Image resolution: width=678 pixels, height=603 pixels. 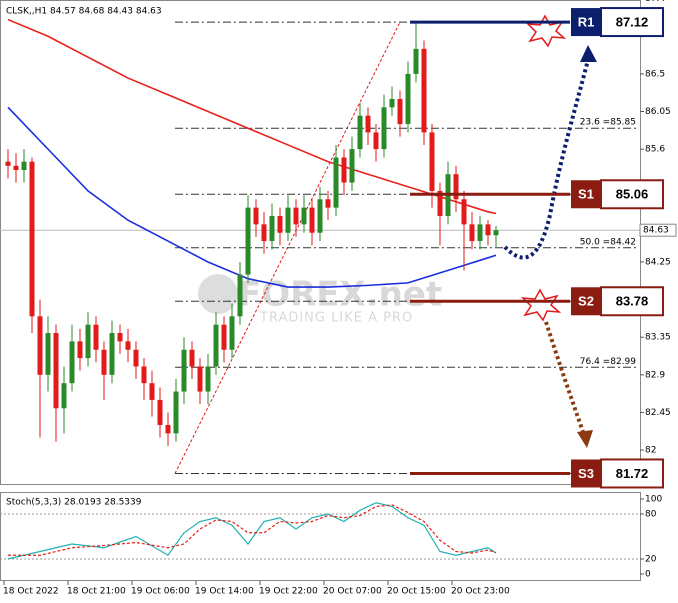 I want to click on level-name: S2, so click(x=586, y=301).